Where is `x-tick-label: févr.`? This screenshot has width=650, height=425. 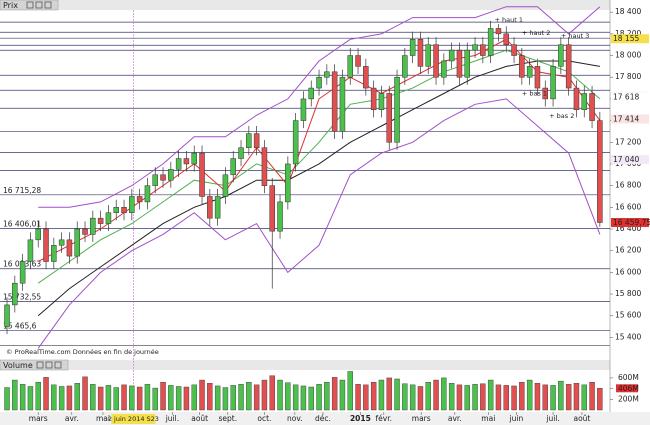
x-tick-label: févr. is located at coordinates (384, 418).